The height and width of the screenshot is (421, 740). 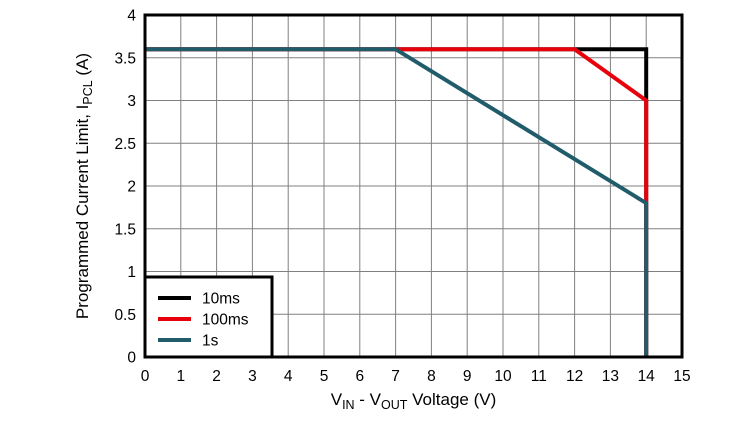 What do you see at coordinates (210, 341) in the screenshot?
I see `legend-label-1s: 1s` at bounding box center [210, 341].